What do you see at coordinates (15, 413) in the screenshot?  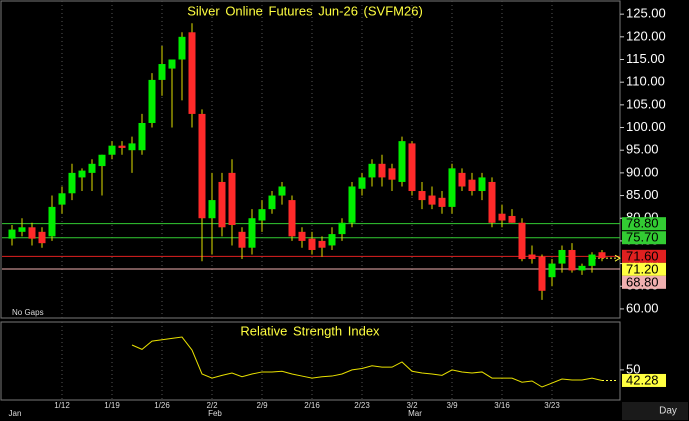 I see `x-month-label: Jan` at bounding box center [15, 413].